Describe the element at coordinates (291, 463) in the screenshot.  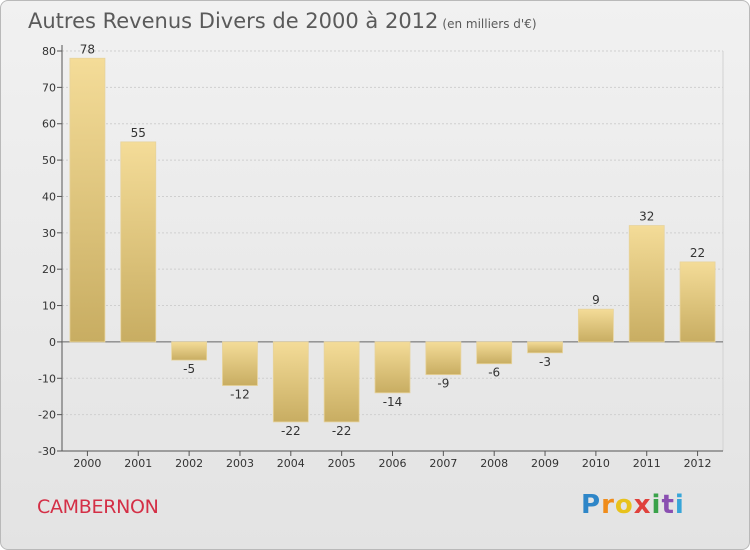
I see `x-tick-label-2004: 2004` at that location.